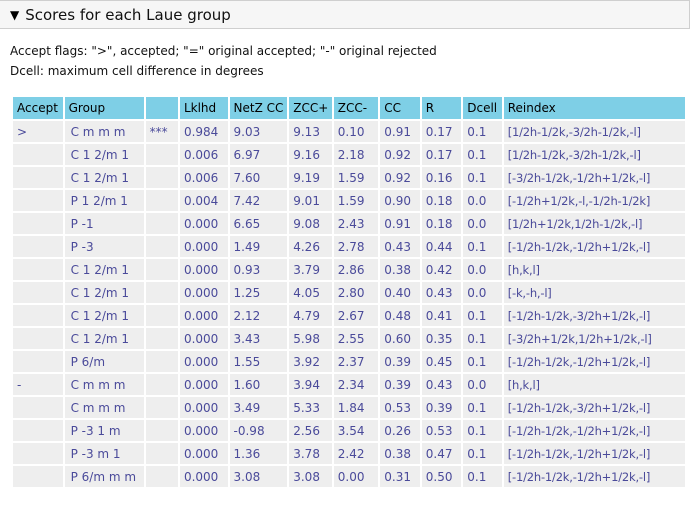 The height and width of the screenshot is (530, 692). I want to click on cell-zccplus: 3.94, so click(310, 384).